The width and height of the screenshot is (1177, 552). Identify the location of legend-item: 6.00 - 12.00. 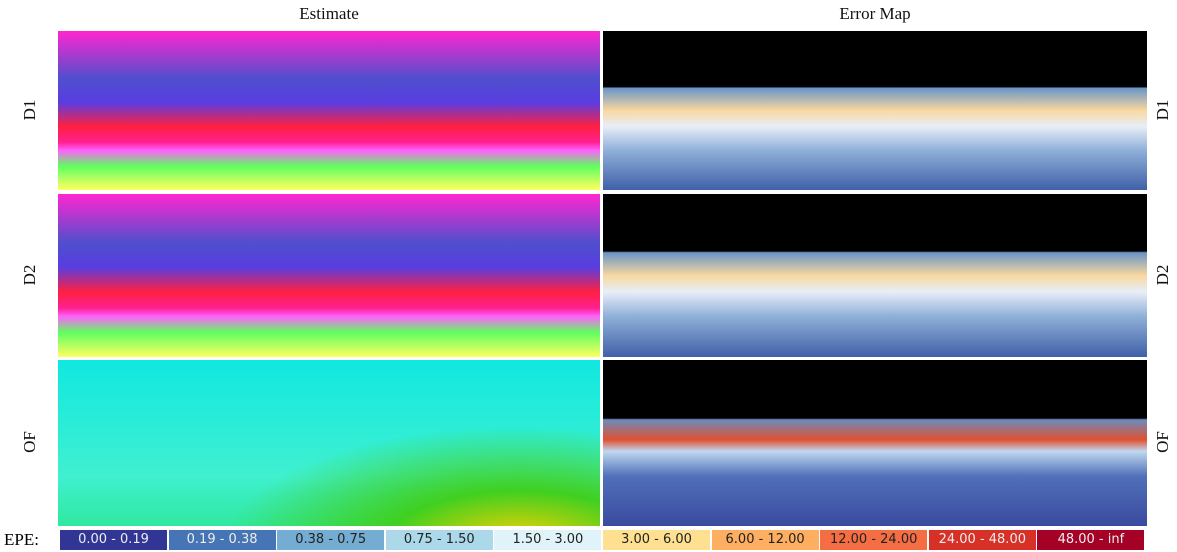
(765, 540).